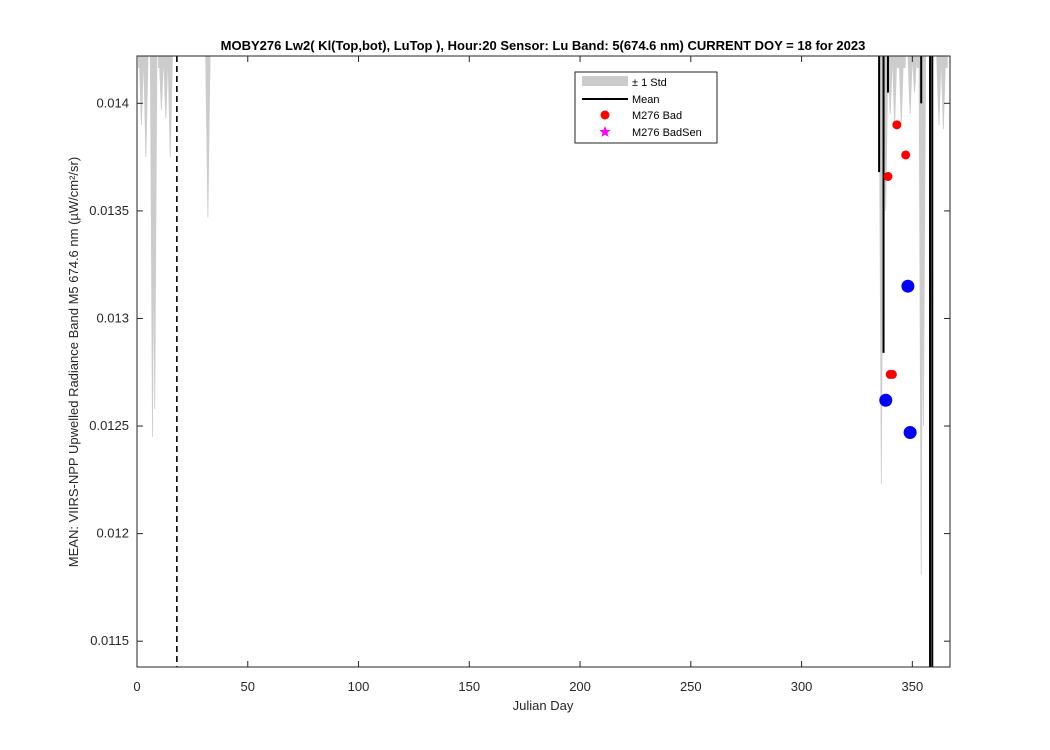 The height and width of the screenshot is (750, 1050). I want to click on x-tick-label: 300, so click(802, 686).